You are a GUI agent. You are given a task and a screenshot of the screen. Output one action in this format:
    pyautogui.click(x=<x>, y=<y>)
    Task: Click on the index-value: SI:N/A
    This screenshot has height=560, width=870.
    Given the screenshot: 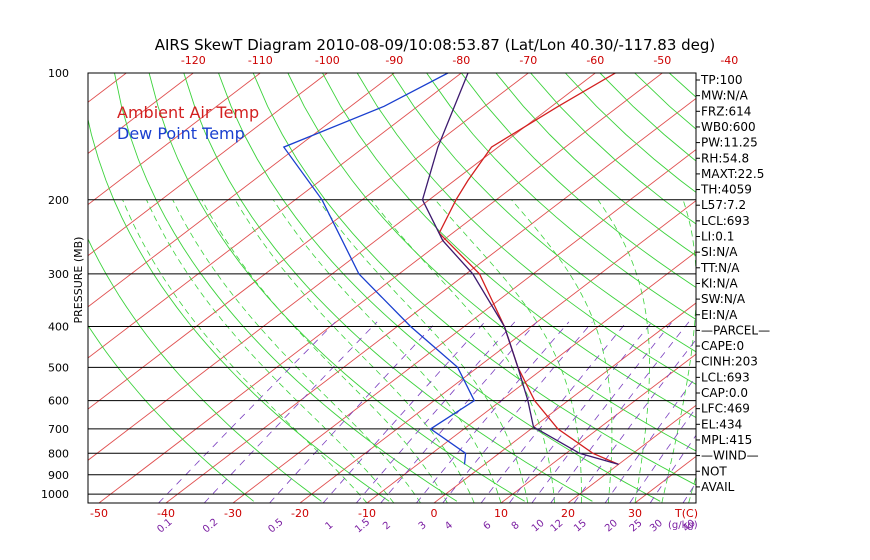 What is the action you would take?
    pyautogui.click(x=719, y=252)
    